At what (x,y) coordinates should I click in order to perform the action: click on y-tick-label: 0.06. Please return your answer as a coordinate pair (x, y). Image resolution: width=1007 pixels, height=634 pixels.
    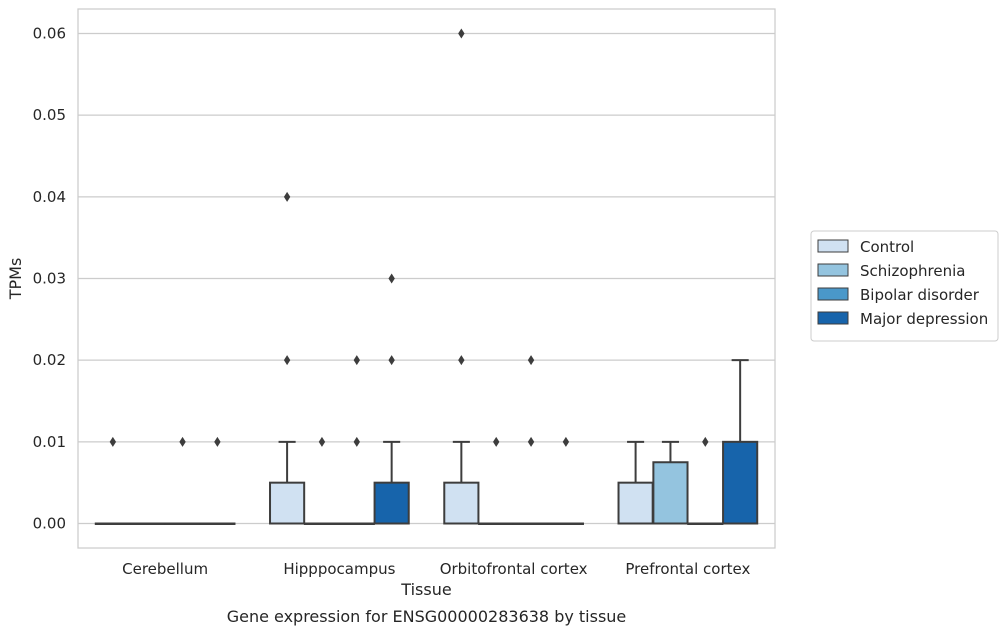
    Looking at the image, I should click on (49, 34).